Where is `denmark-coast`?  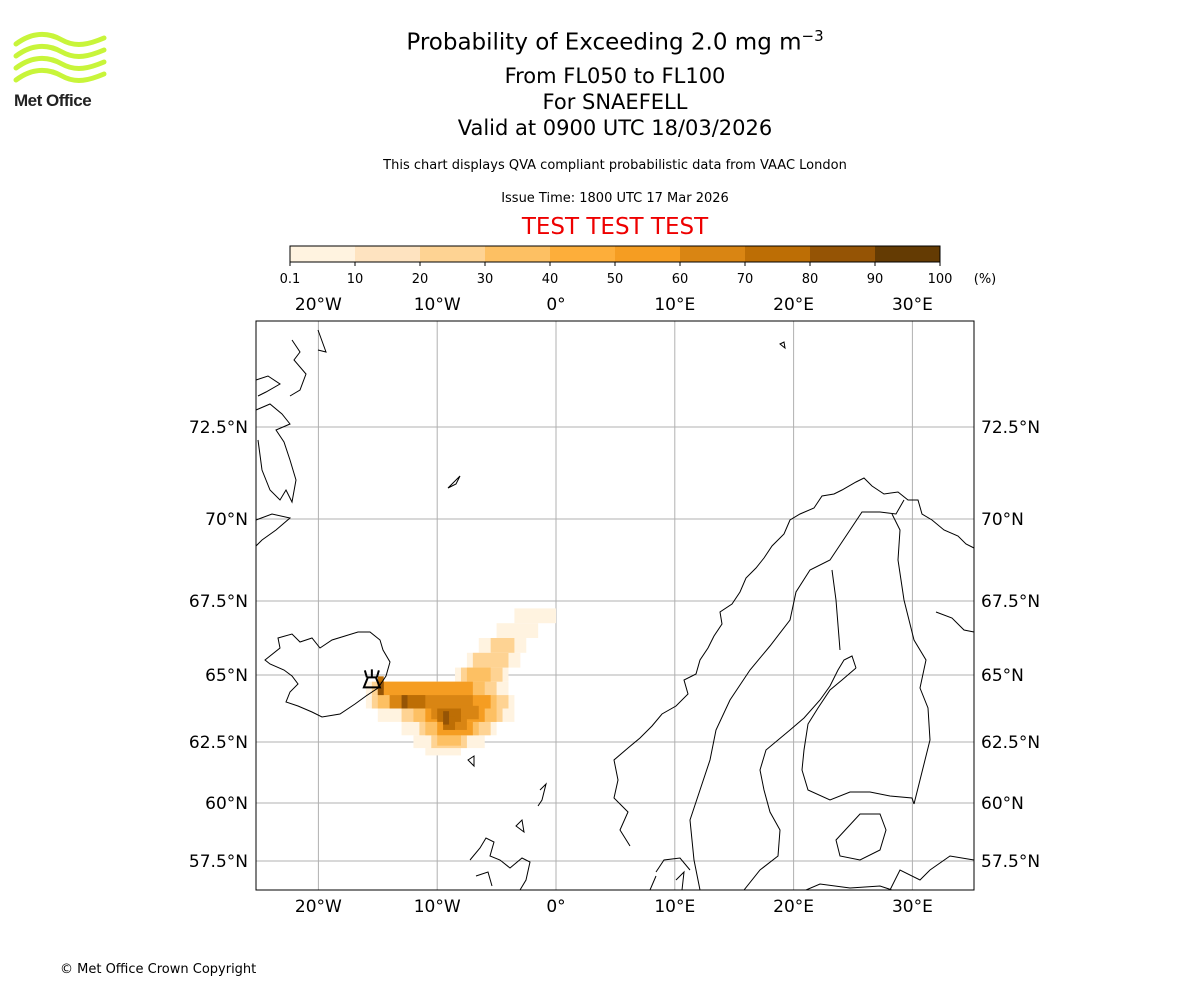
denmark-coast is located at coordinates (667, 880).